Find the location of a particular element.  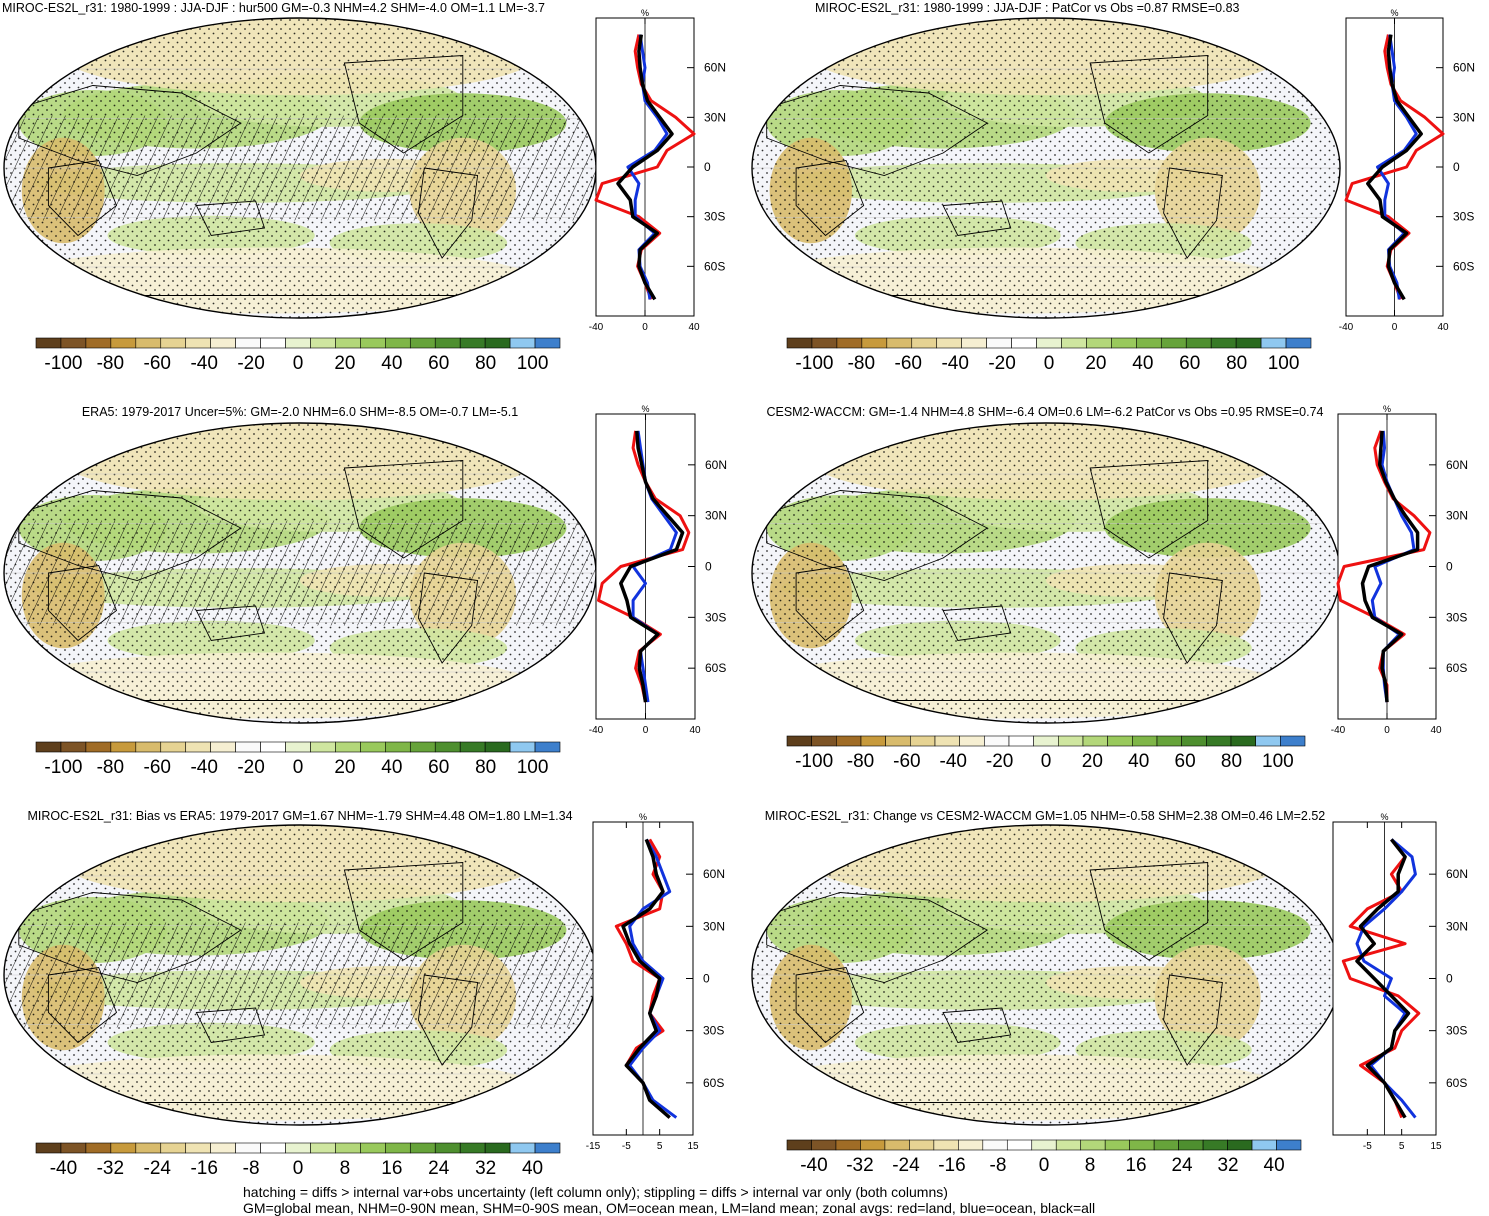

zonal-x-tick-label: 5 is located at coordinates (660, 1146).